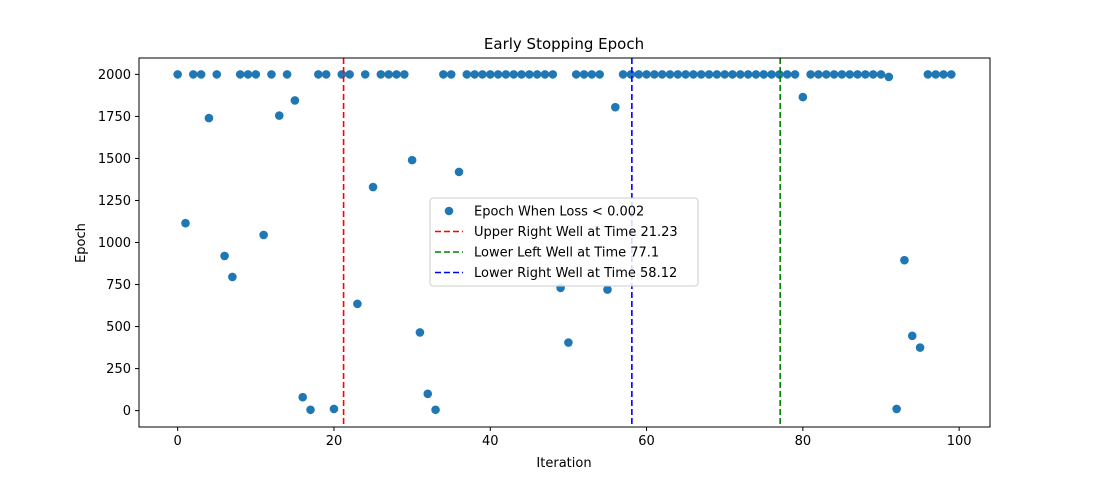 This screenshot has width=1100, height=480. What do you see at coordinates (559, 212) in the screenshot?
I see `legend-label: Epoch When Loss < 0.002` at bounding box center [559, 212].